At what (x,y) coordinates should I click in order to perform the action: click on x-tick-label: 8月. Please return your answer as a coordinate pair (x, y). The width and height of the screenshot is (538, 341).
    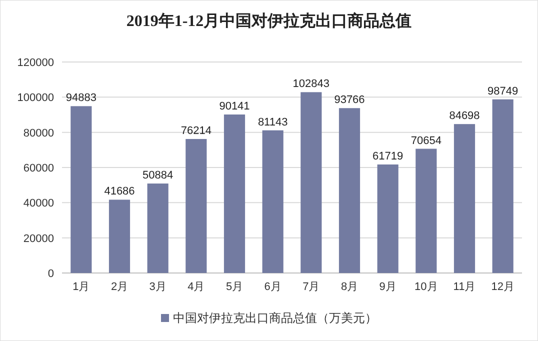
    Looking at the image, I should click on (349, 287).